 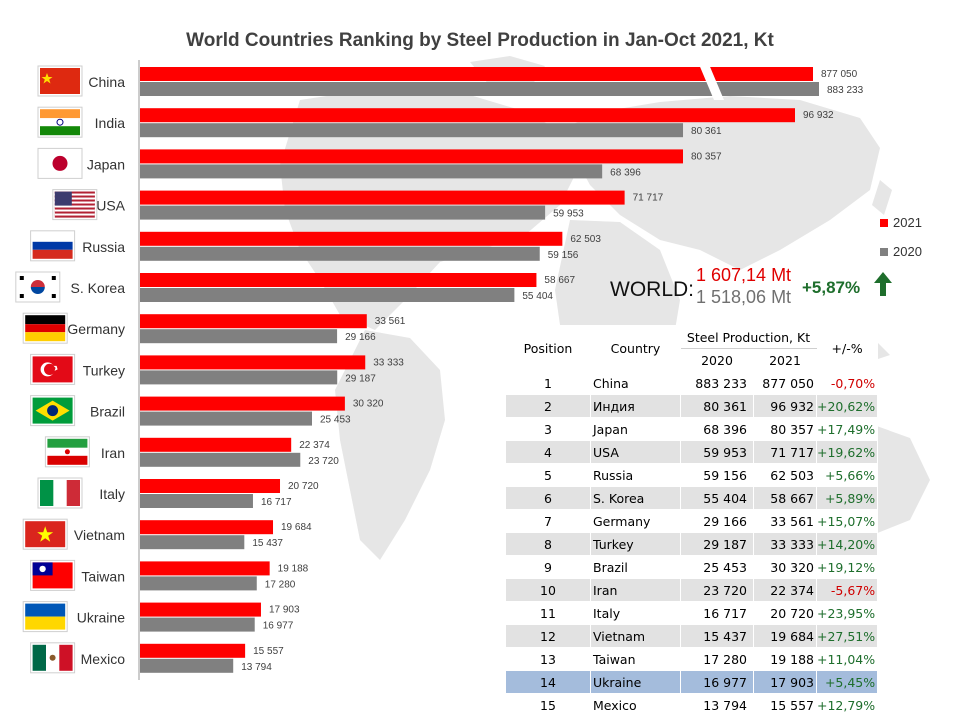 What do you see at coordinates (744, 275) in the screenshot?
I see `world-value-2021: 1 607,14 Mt` at bounding box center [744, 275].